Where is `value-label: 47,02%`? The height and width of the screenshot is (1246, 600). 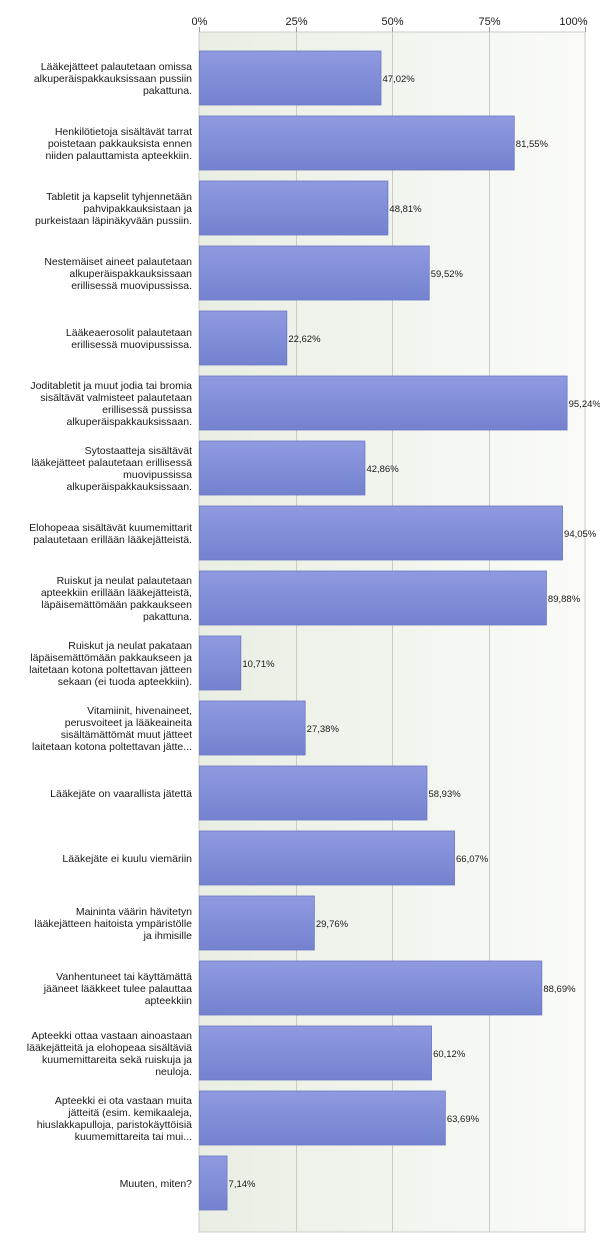 value-label: 47,02% is located at coordinates (398, 79).